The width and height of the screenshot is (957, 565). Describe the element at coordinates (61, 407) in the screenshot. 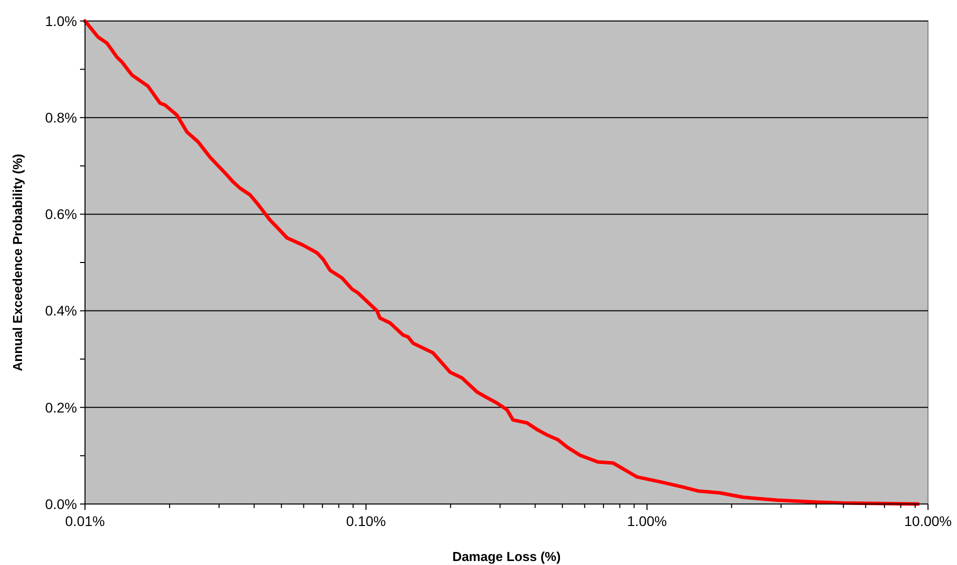

I see `y-tick-label: 0.2%` at that location.